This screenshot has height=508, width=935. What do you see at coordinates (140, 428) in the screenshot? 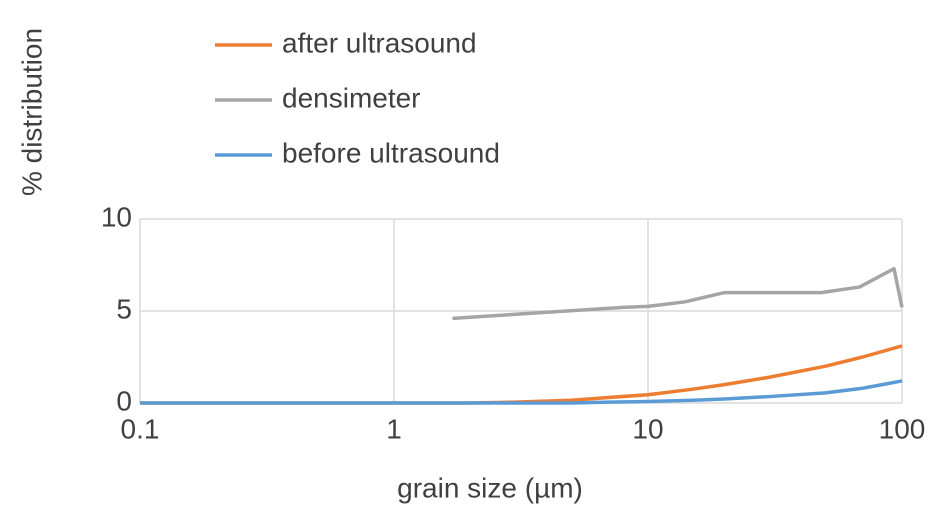
I see `x-tick-label: 0.1` at bounding box center [140, 428].